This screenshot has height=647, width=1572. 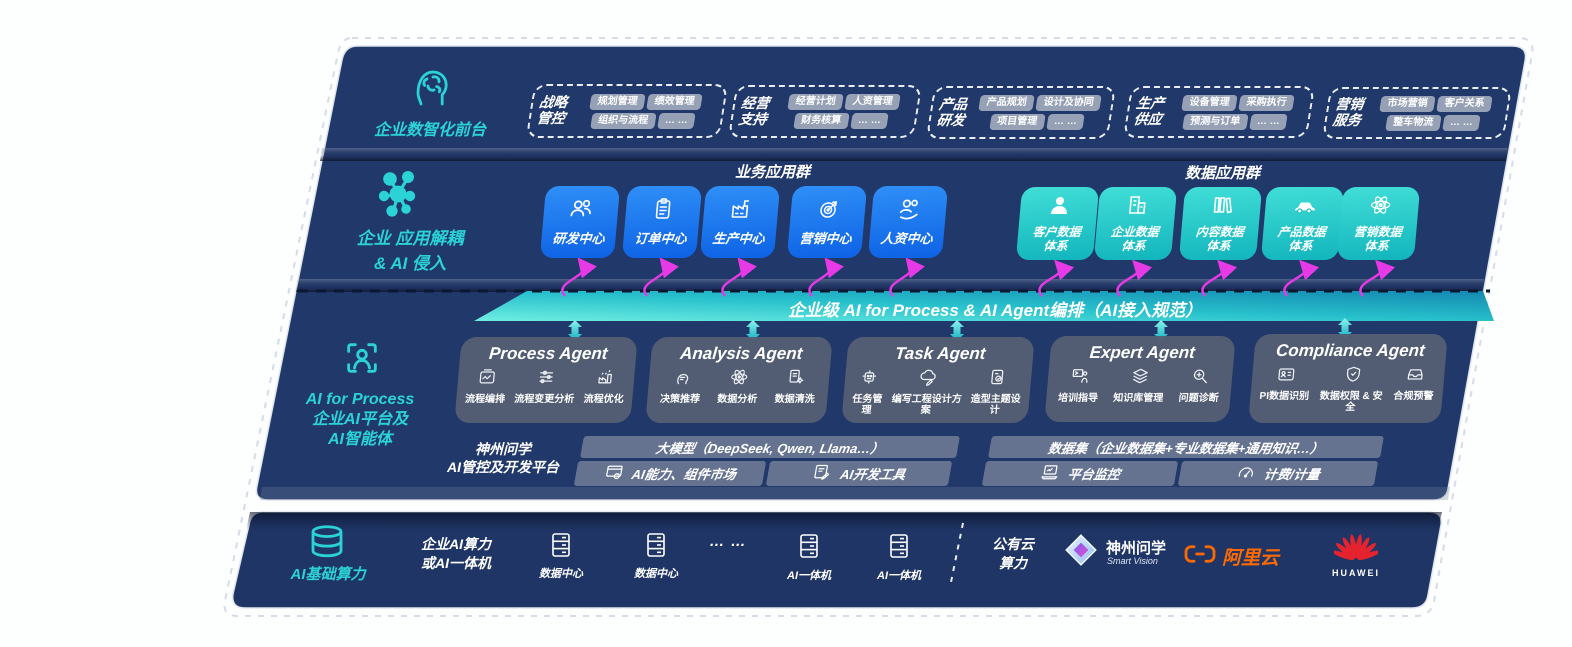 What do you see at coordinates (754, 110) in the screenshot?
I see `front-group-title: 经营 支持` at bounding box center [754, 110].